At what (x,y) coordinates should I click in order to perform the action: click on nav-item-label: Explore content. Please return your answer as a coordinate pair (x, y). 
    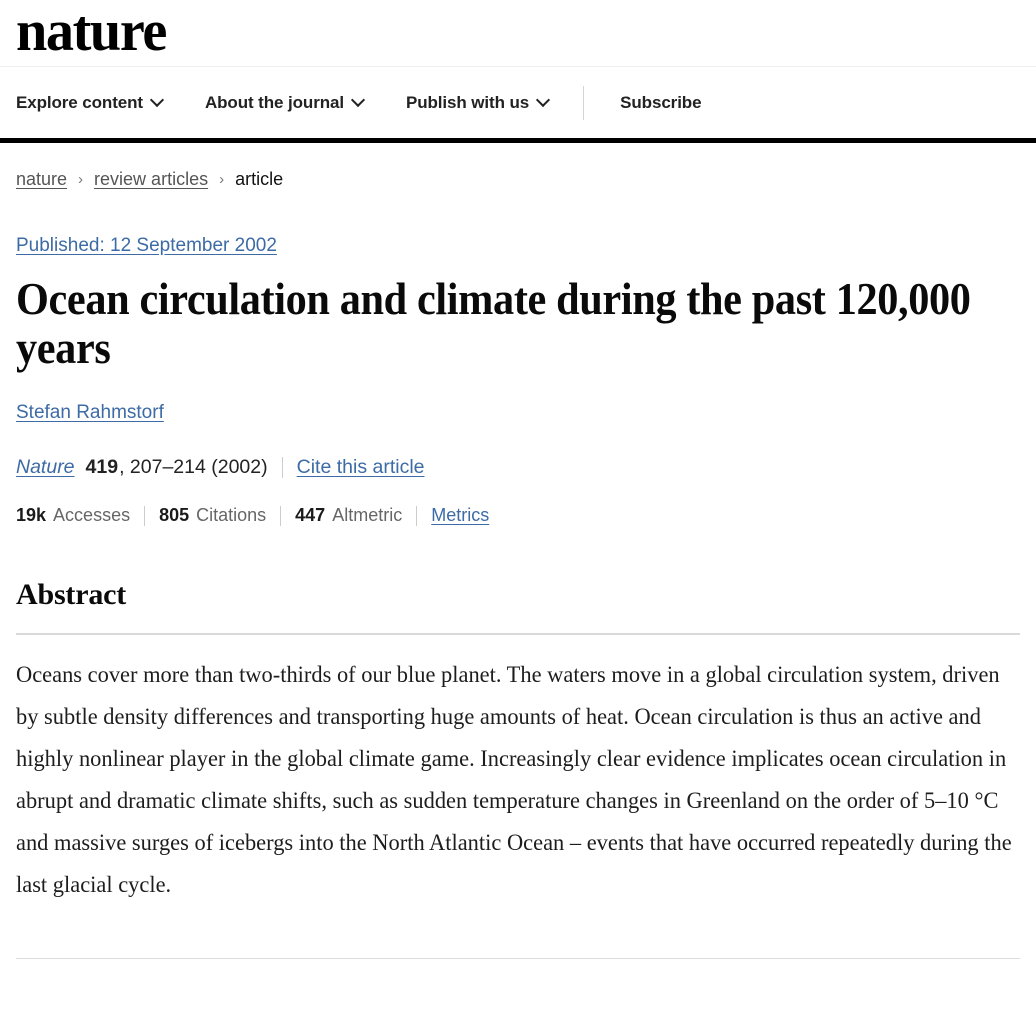
    Looking at the image, I should click on (79, 102).